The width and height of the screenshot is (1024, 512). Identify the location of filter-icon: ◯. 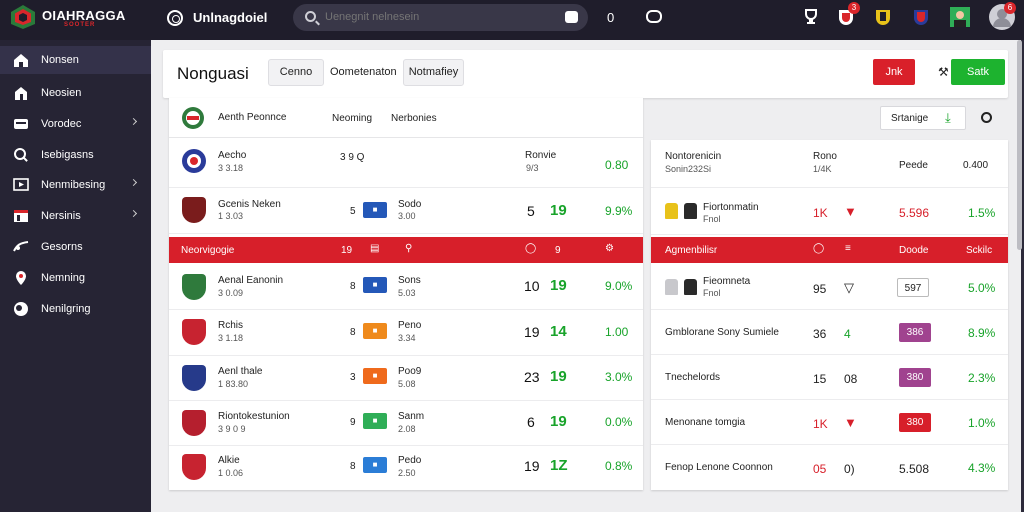
(819, 248).